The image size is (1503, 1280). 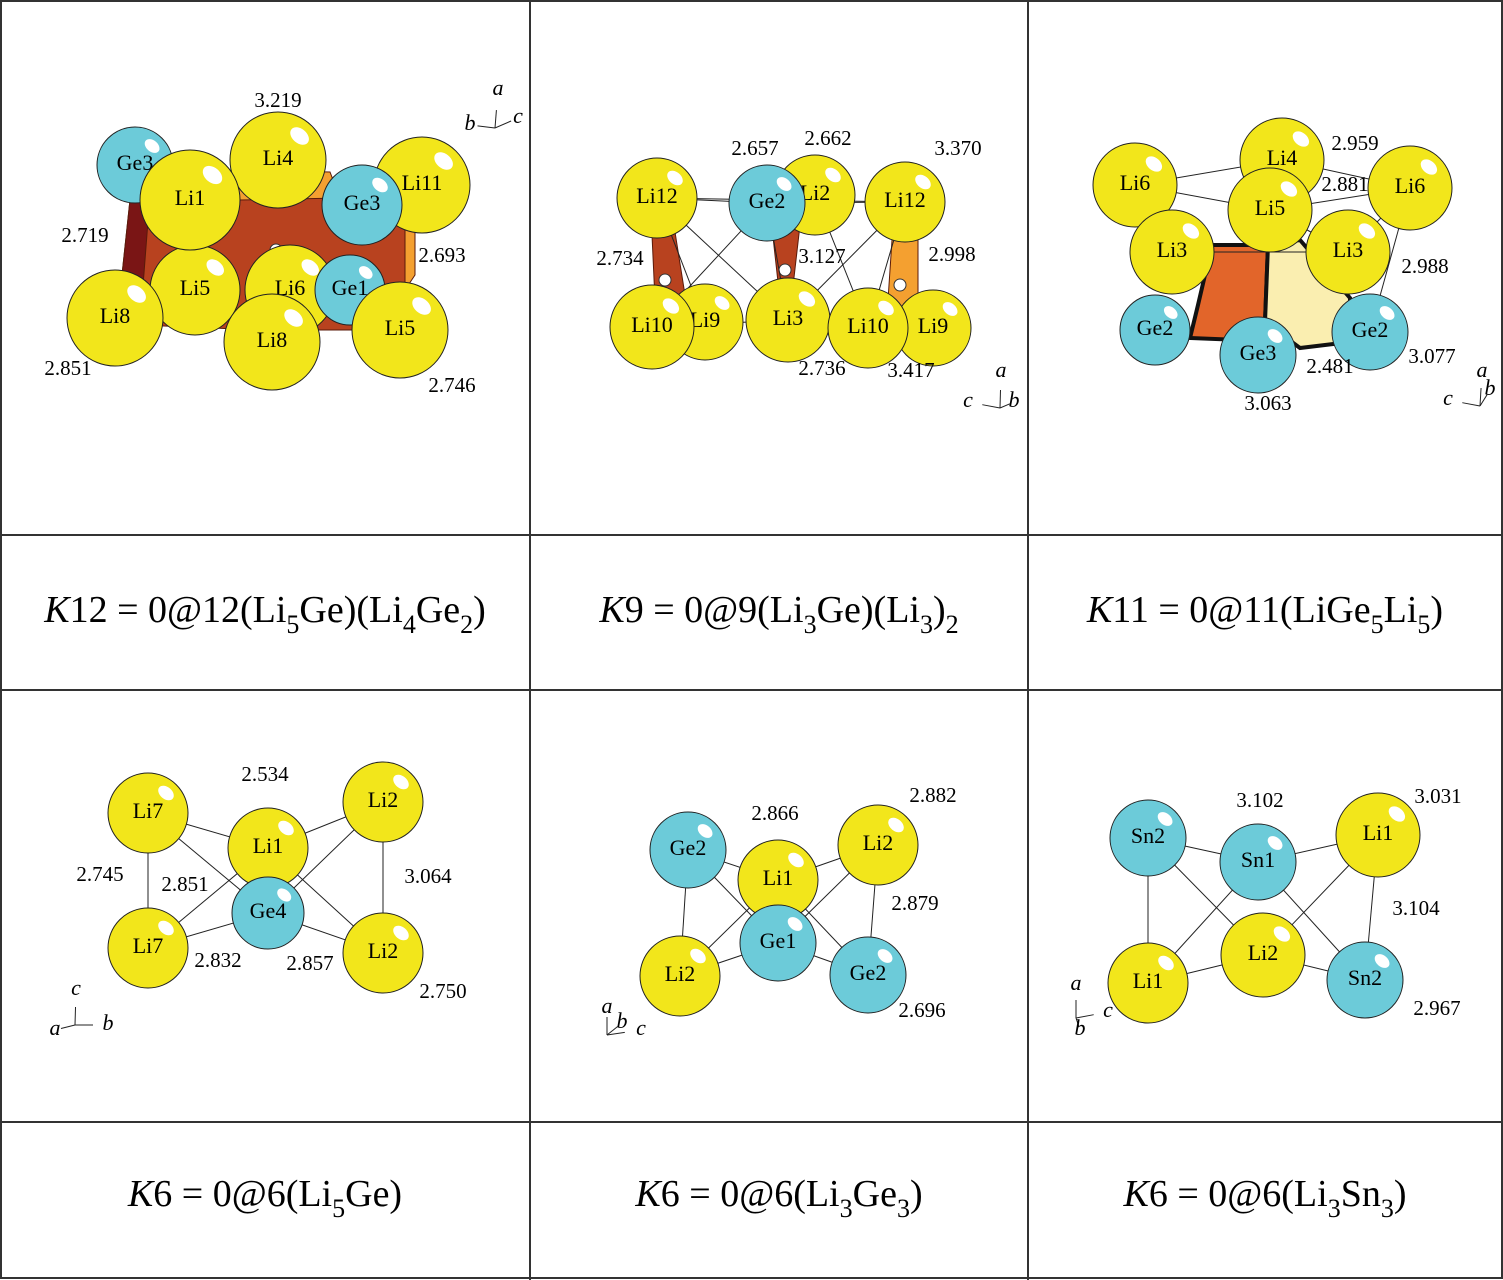 I want to click on distance-label: 2.746, so click(x=451, y=385).